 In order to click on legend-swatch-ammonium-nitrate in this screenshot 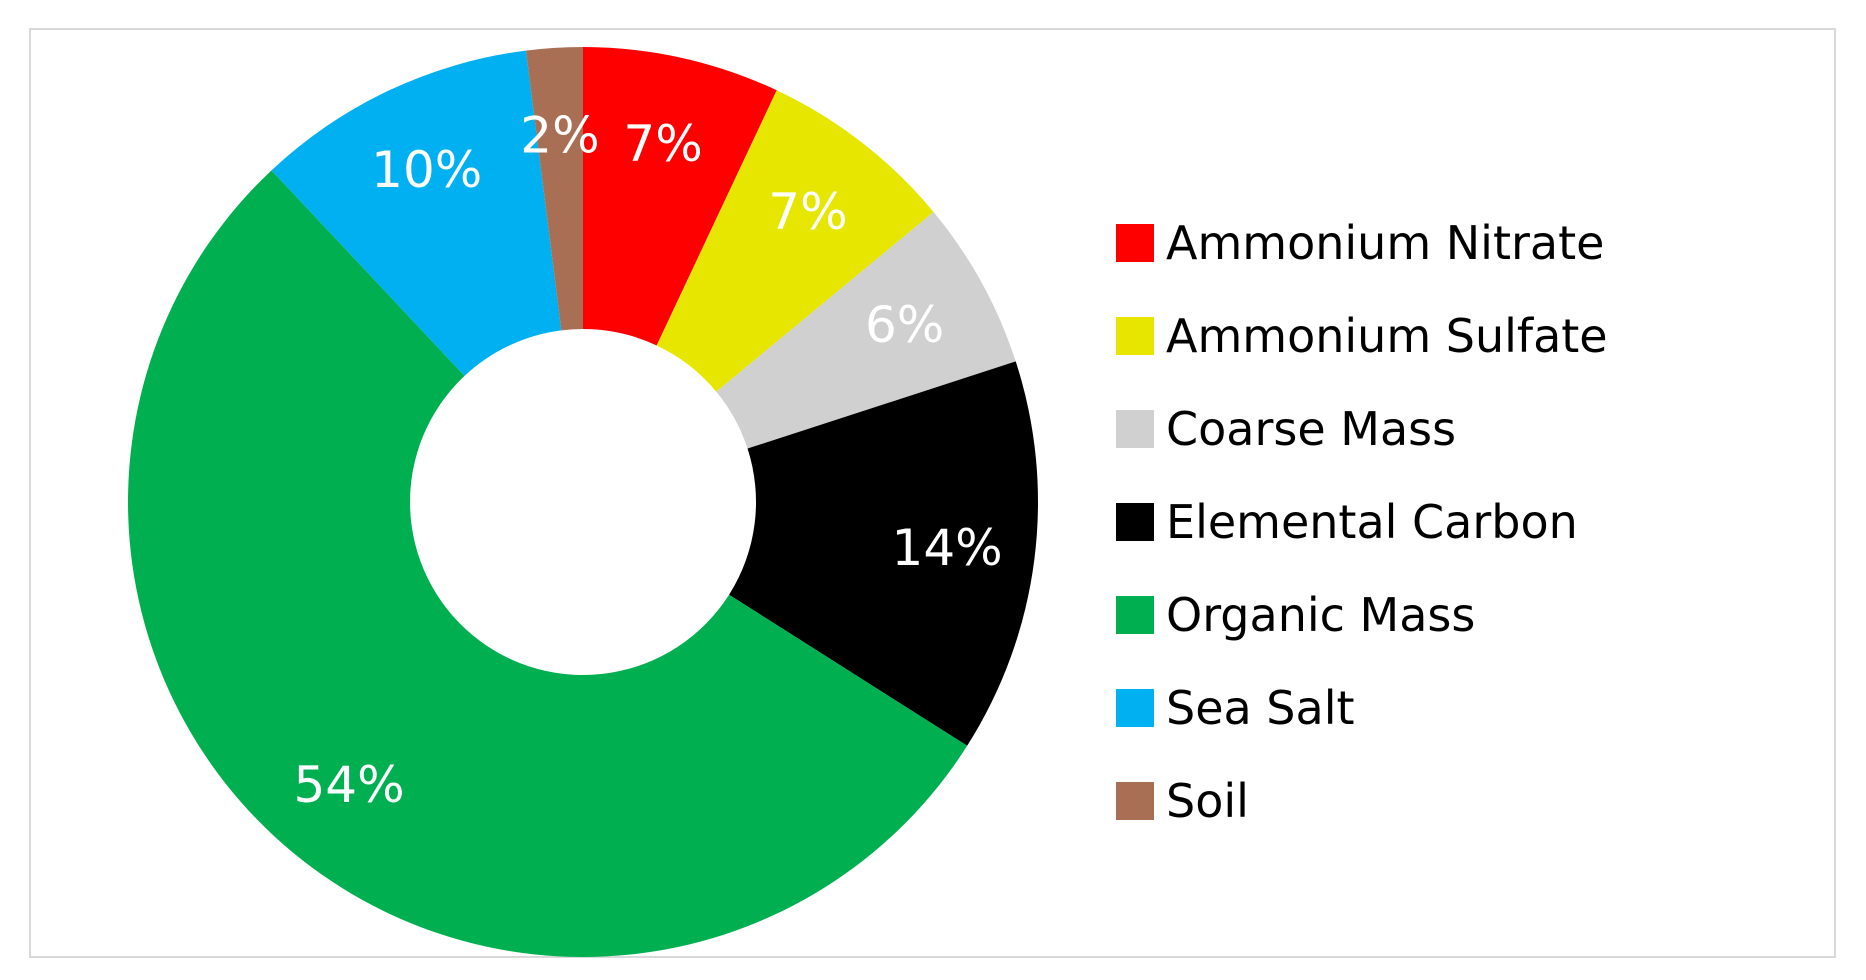, I will do `click(1135, 242)`.